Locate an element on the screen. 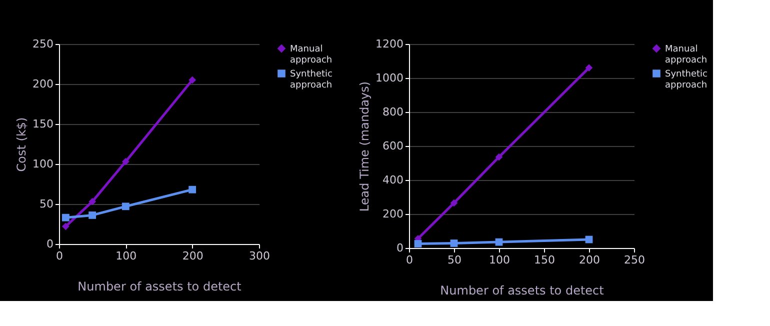 The height and width of the screenshot is (326, 770). y-tick-label: 1200 is located at coordinates (390, 44).